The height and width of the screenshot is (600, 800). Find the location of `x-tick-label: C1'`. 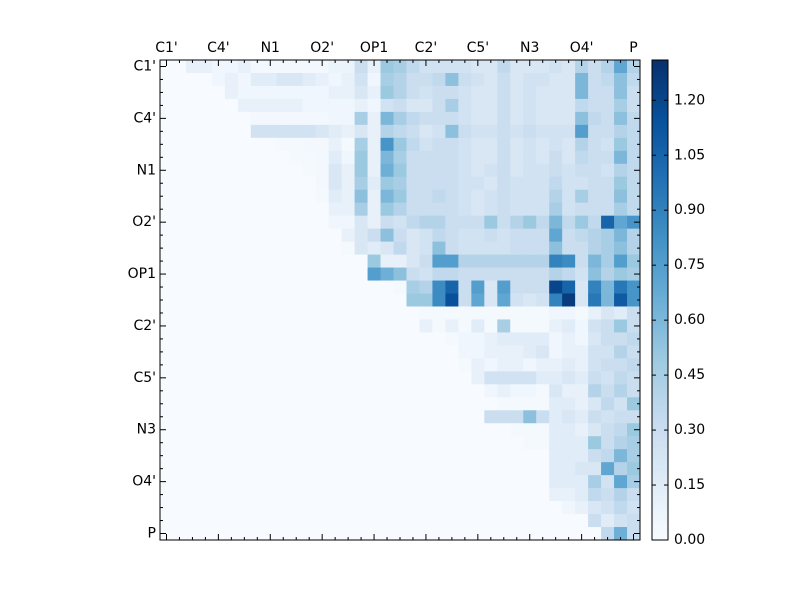

x-tick-label: C1' is located at coordinates (166, 48).